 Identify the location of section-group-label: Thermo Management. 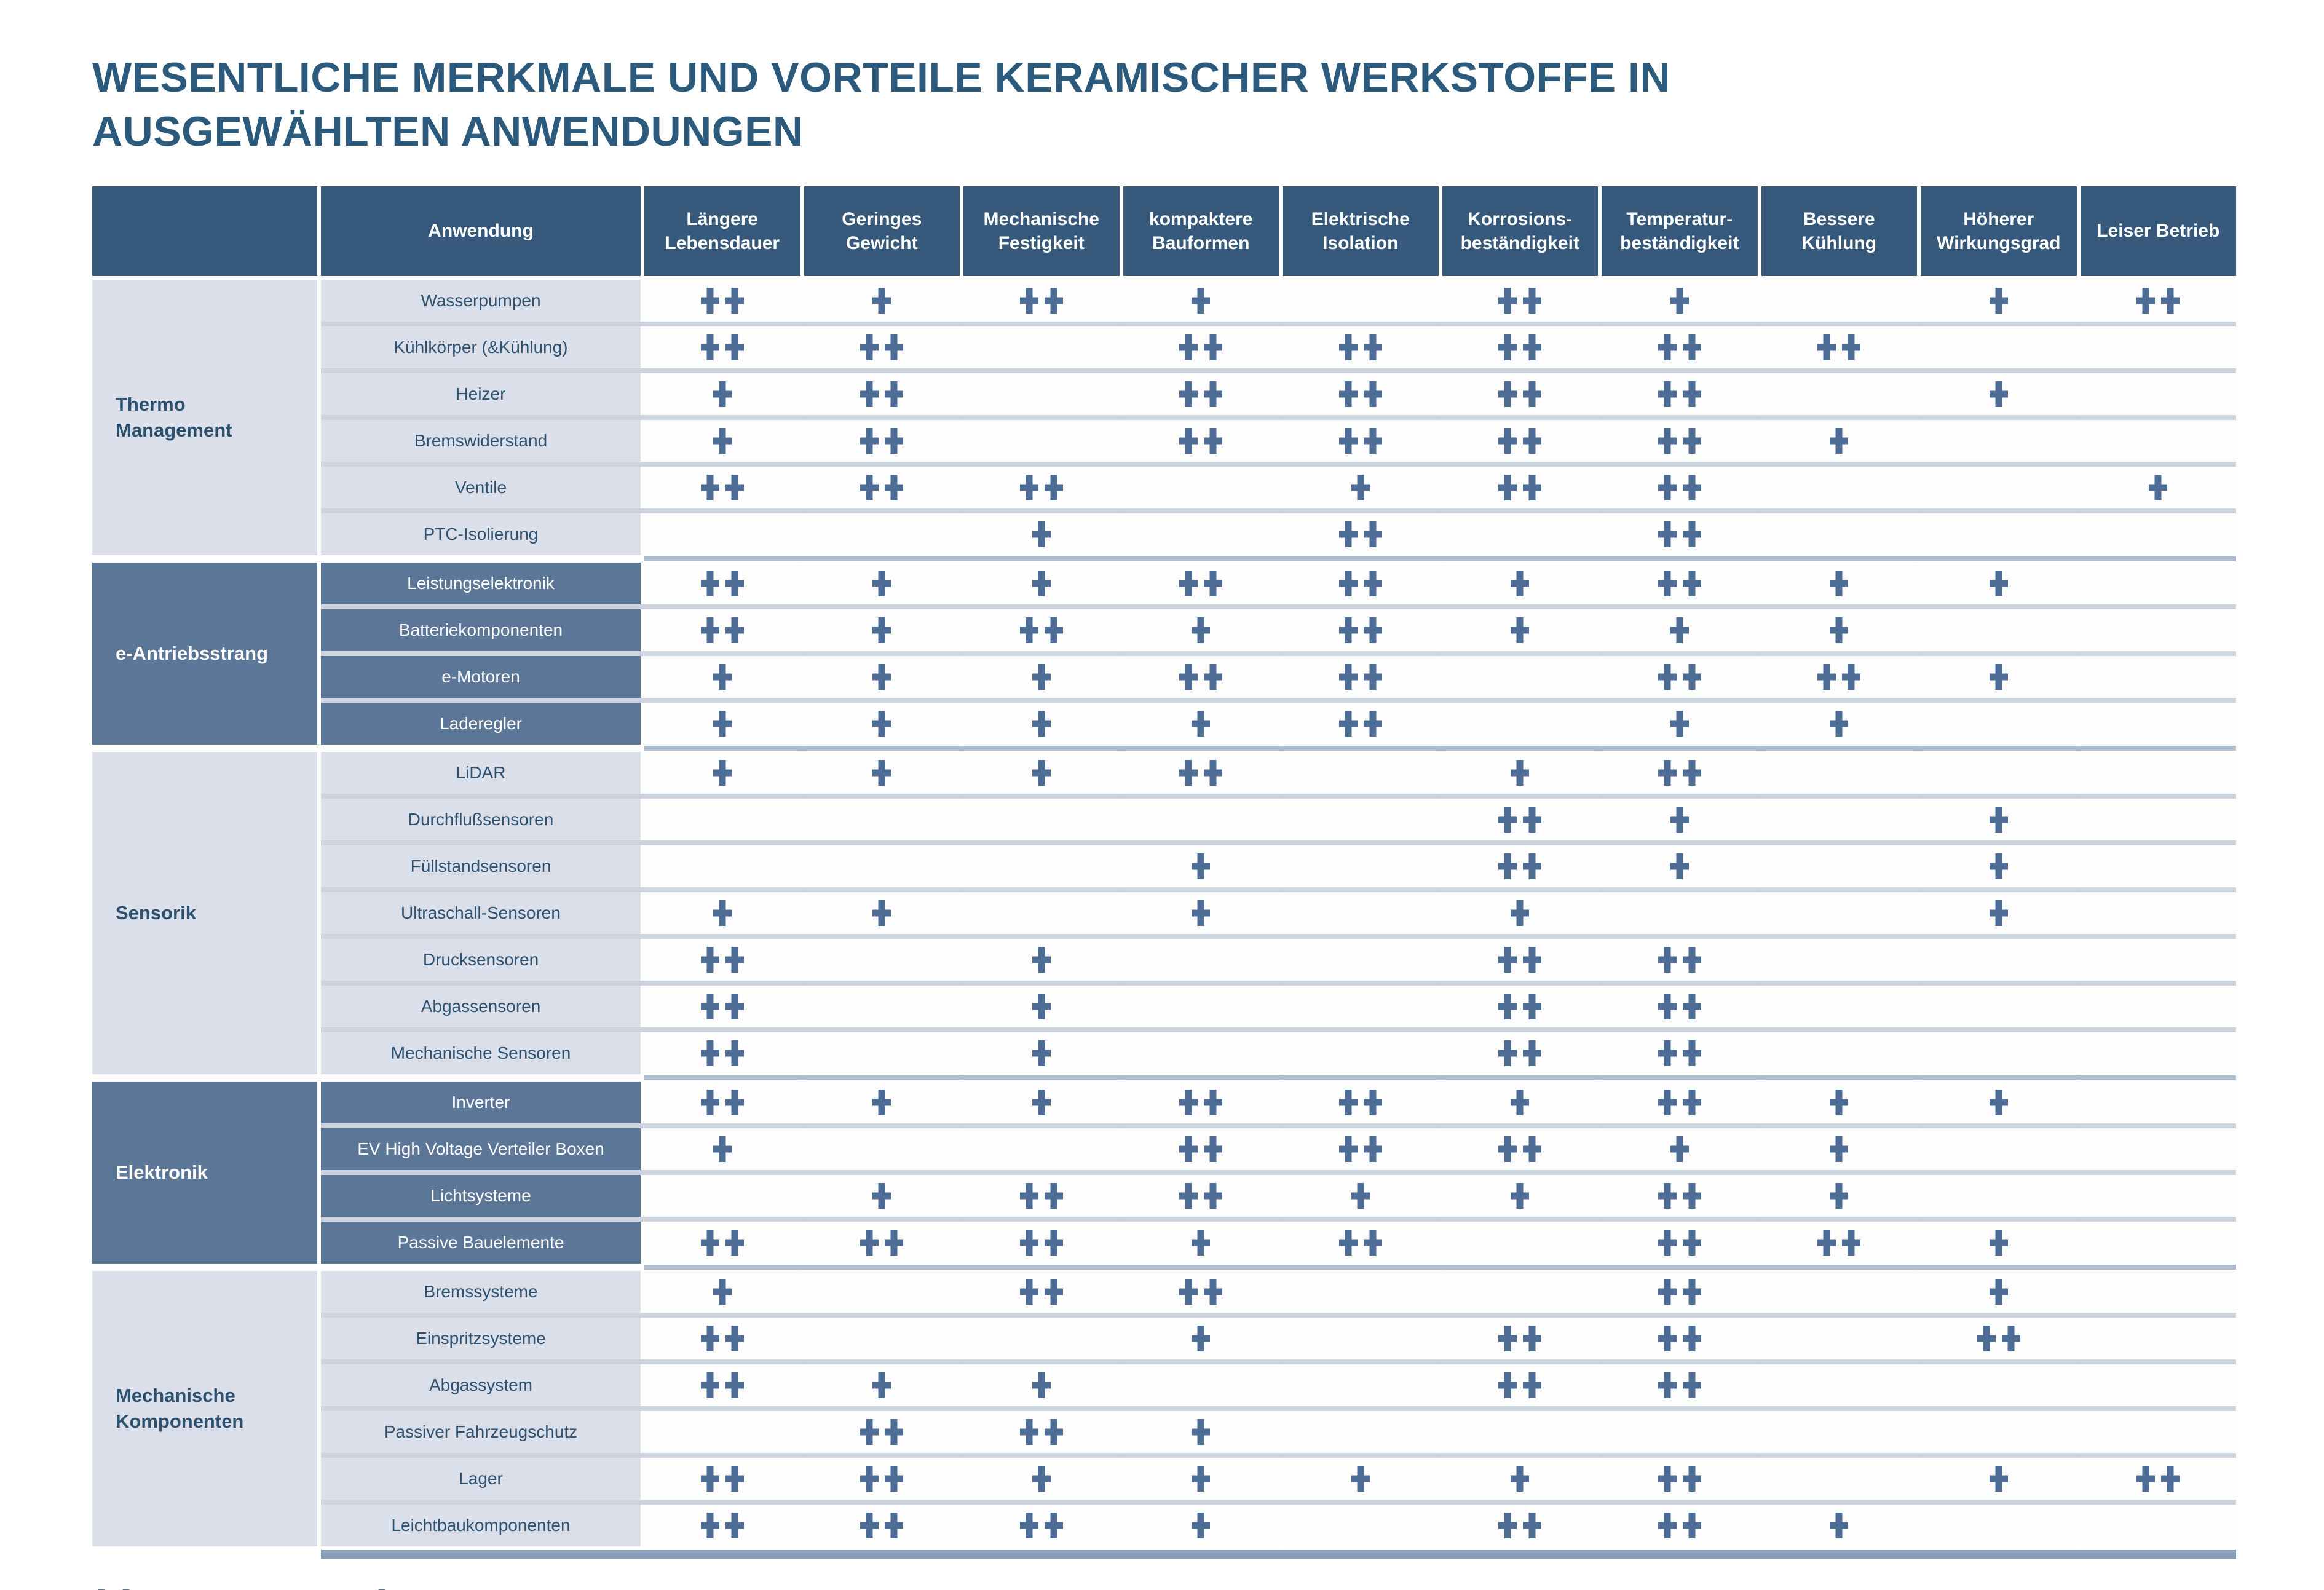
(204, 417).